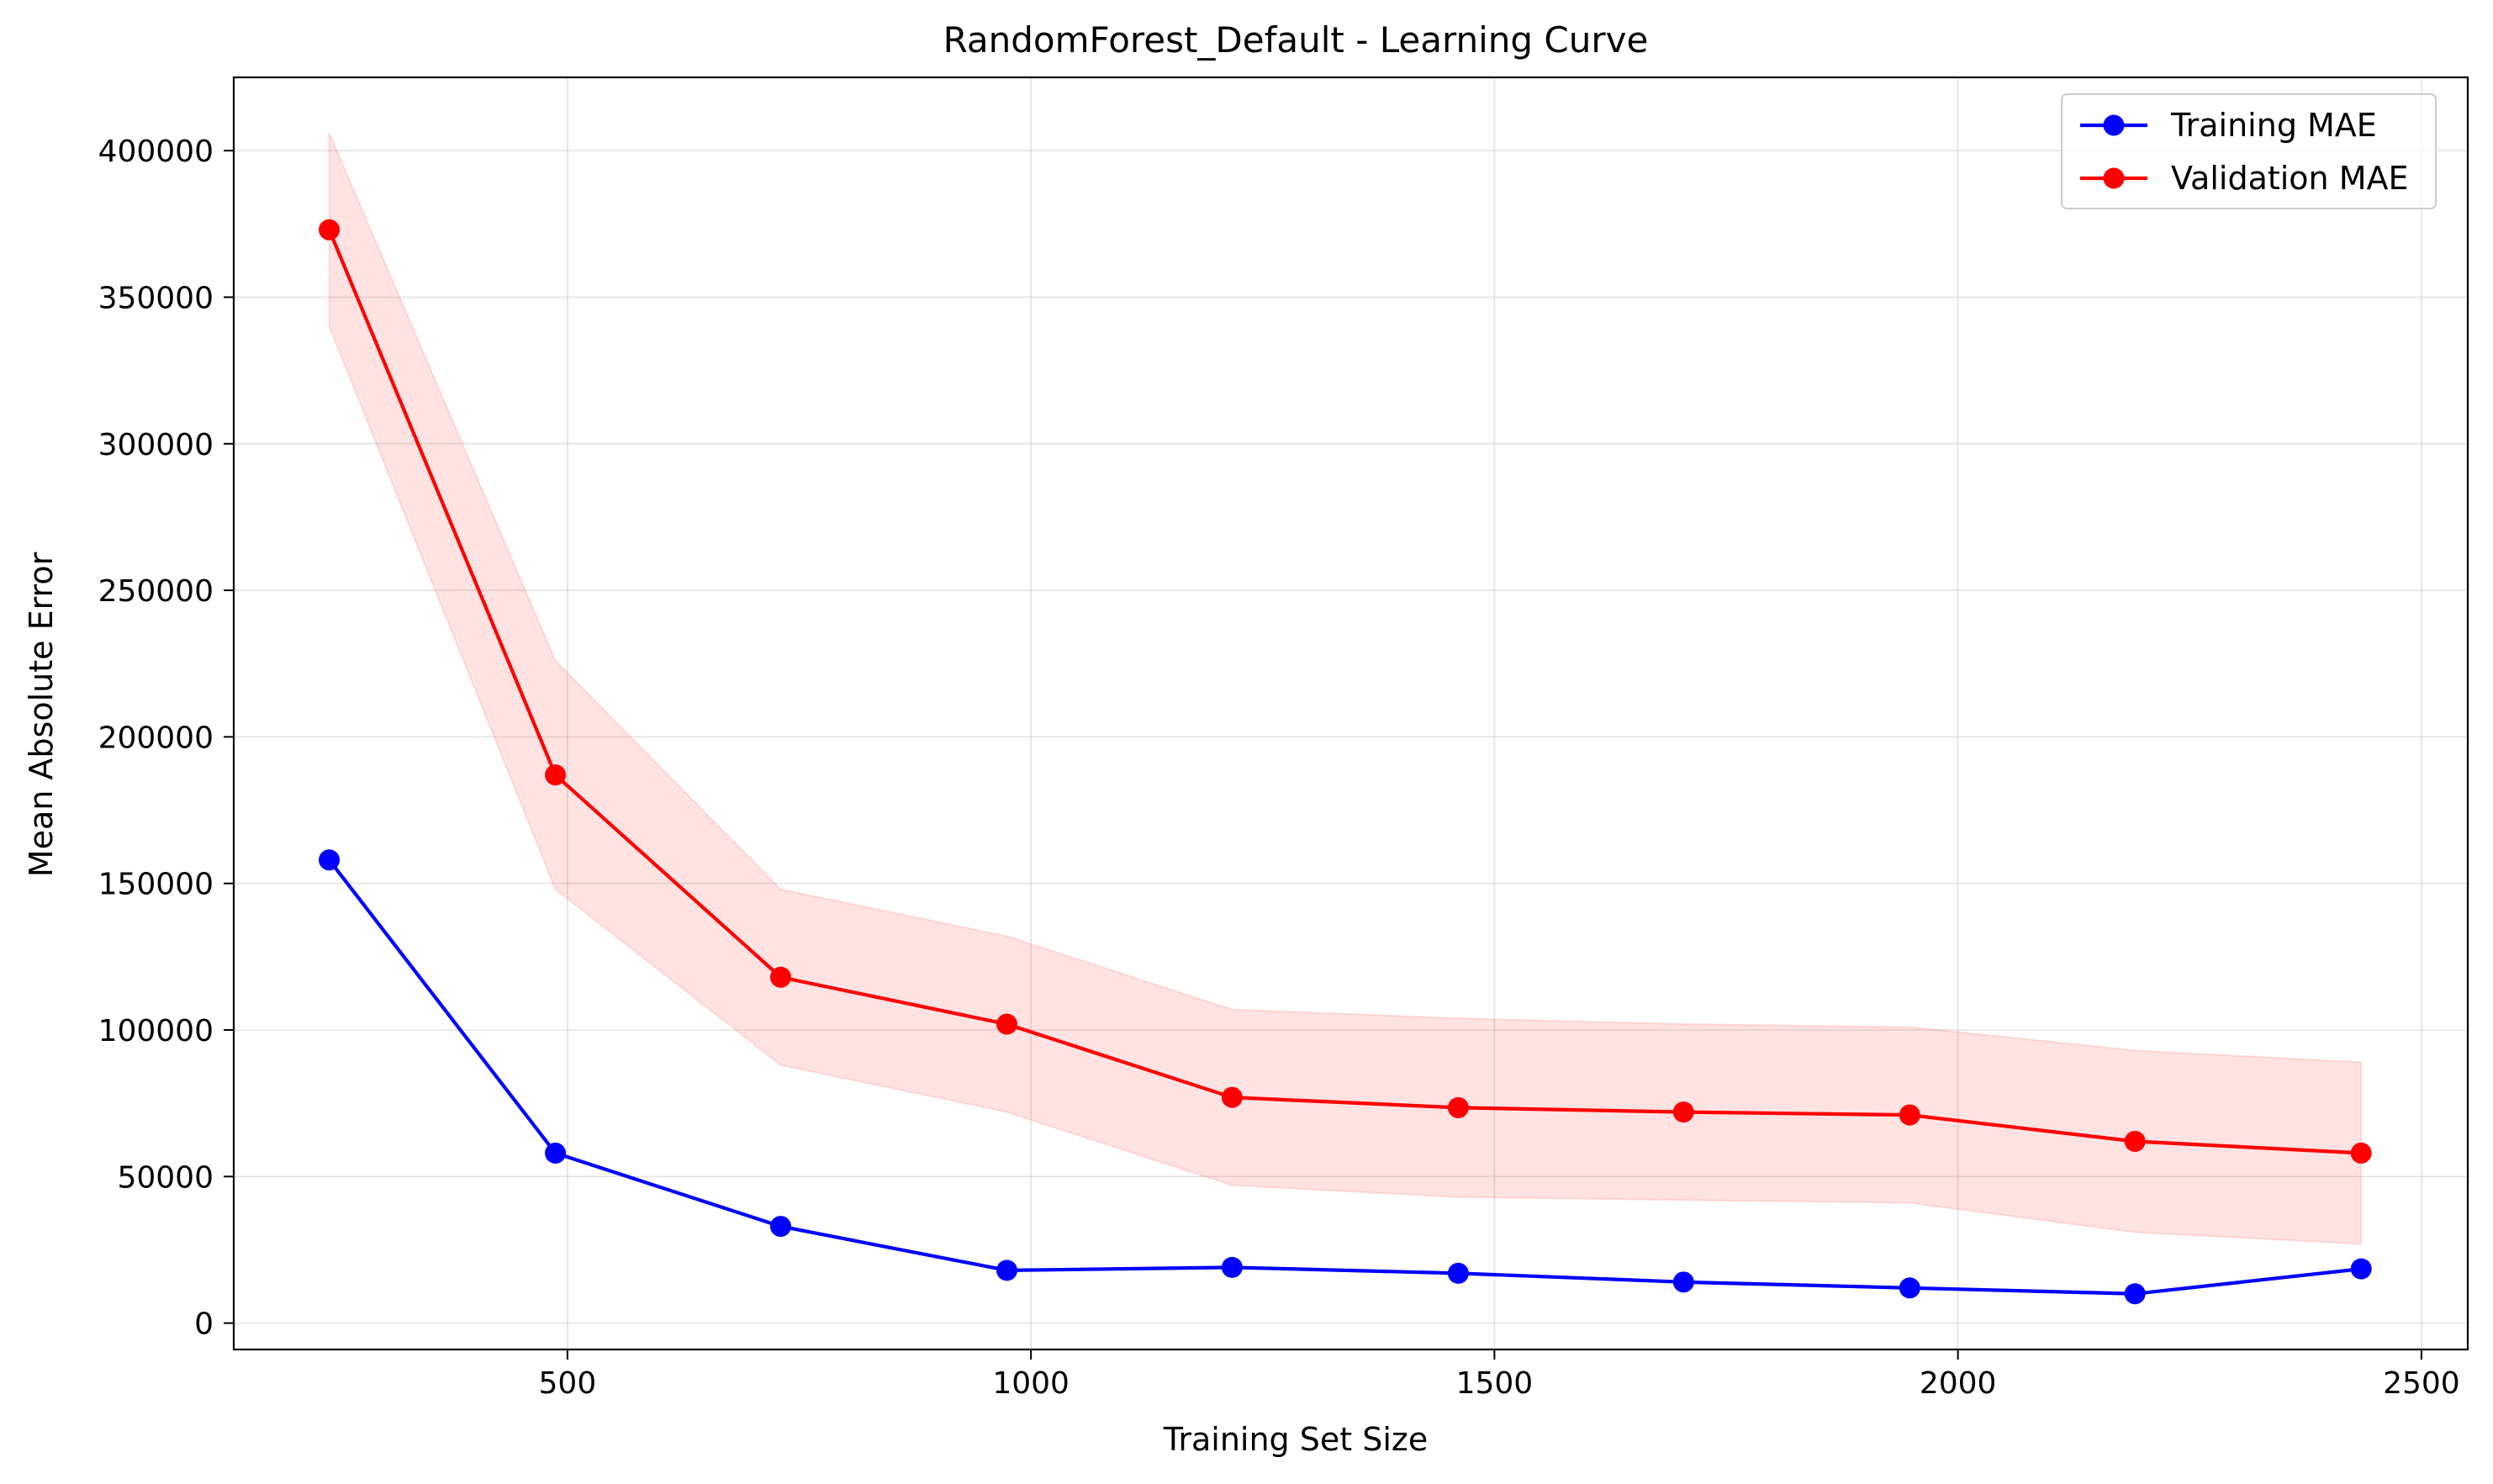 The image size is (2493, 1484). Describe the element at coordinates (1958, 1383) in the screenshot. I see `x-tick-label: 2000` at that location.